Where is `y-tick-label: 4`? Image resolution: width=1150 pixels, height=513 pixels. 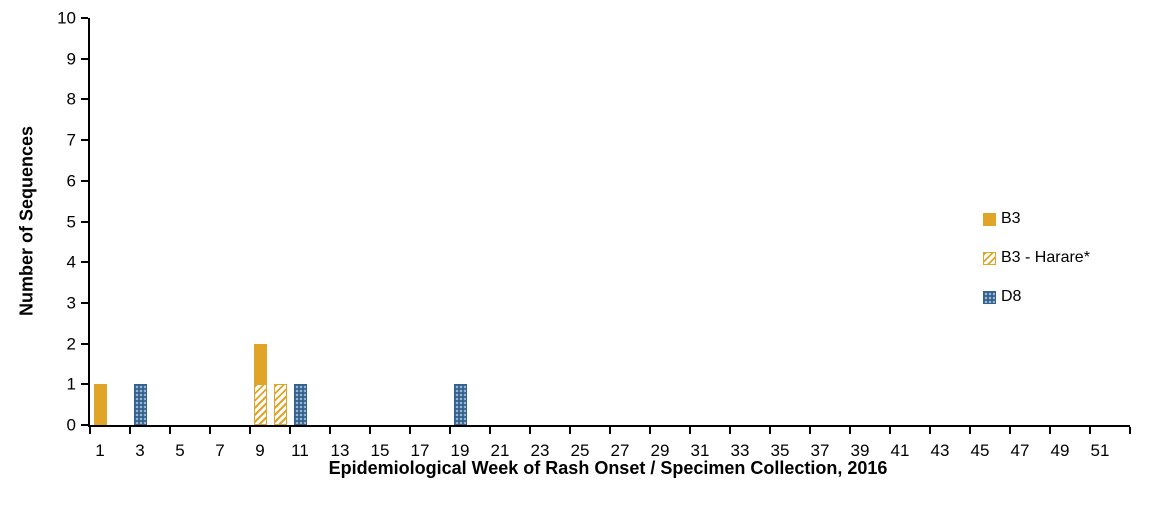
y-tick-label: 4 is located at coordinates (71, 262).